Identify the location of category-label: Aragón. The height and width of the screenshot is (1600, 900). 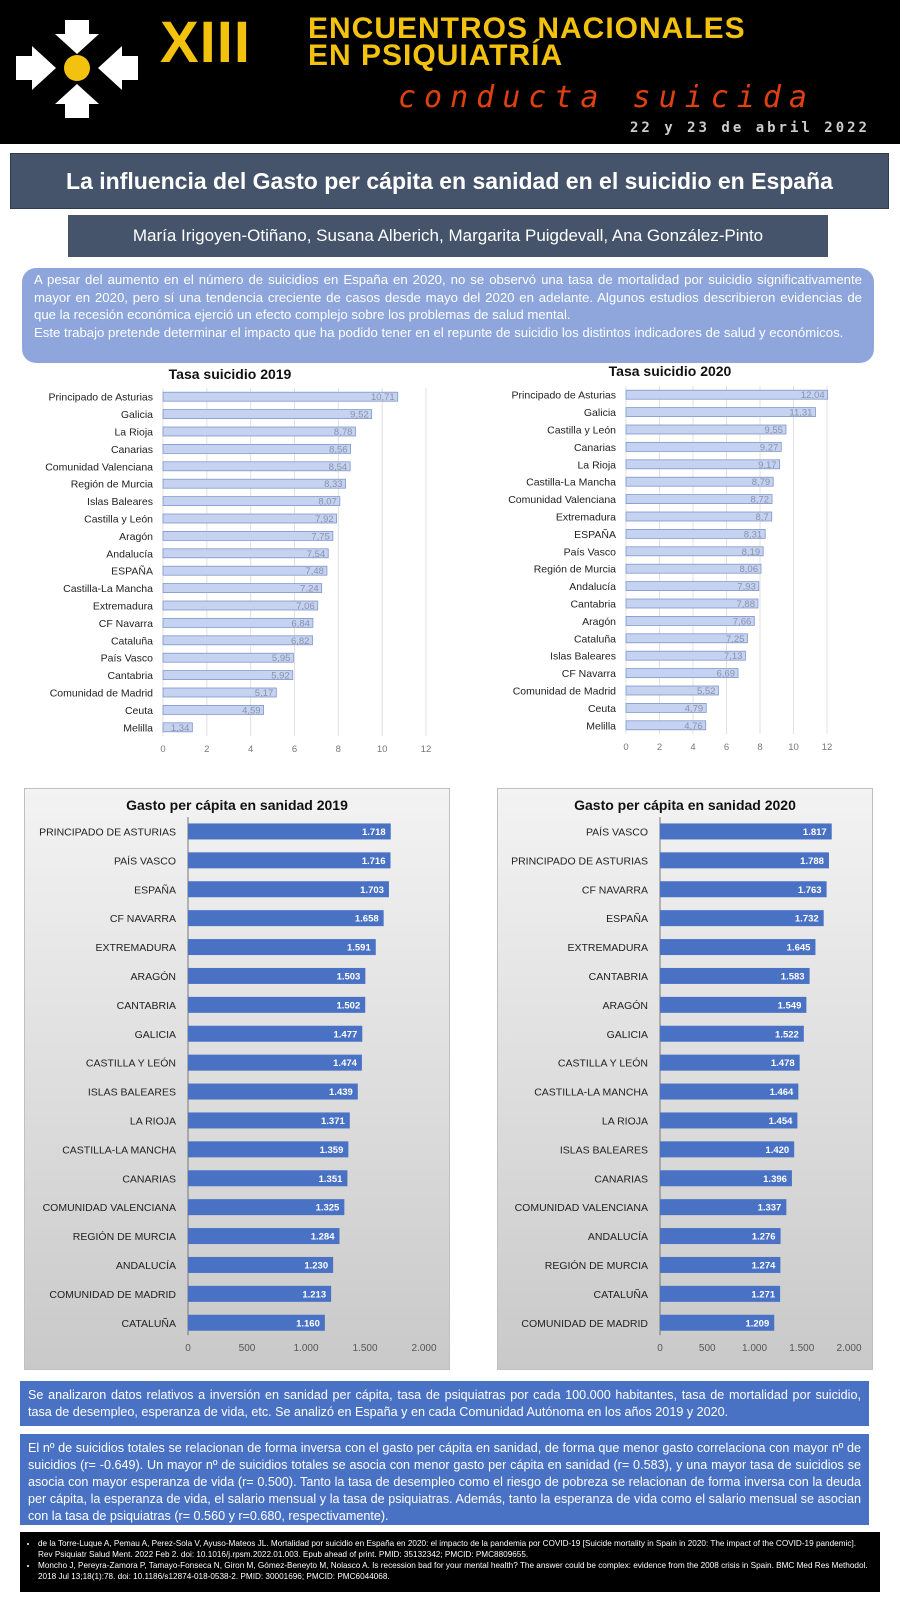
(136, 537).